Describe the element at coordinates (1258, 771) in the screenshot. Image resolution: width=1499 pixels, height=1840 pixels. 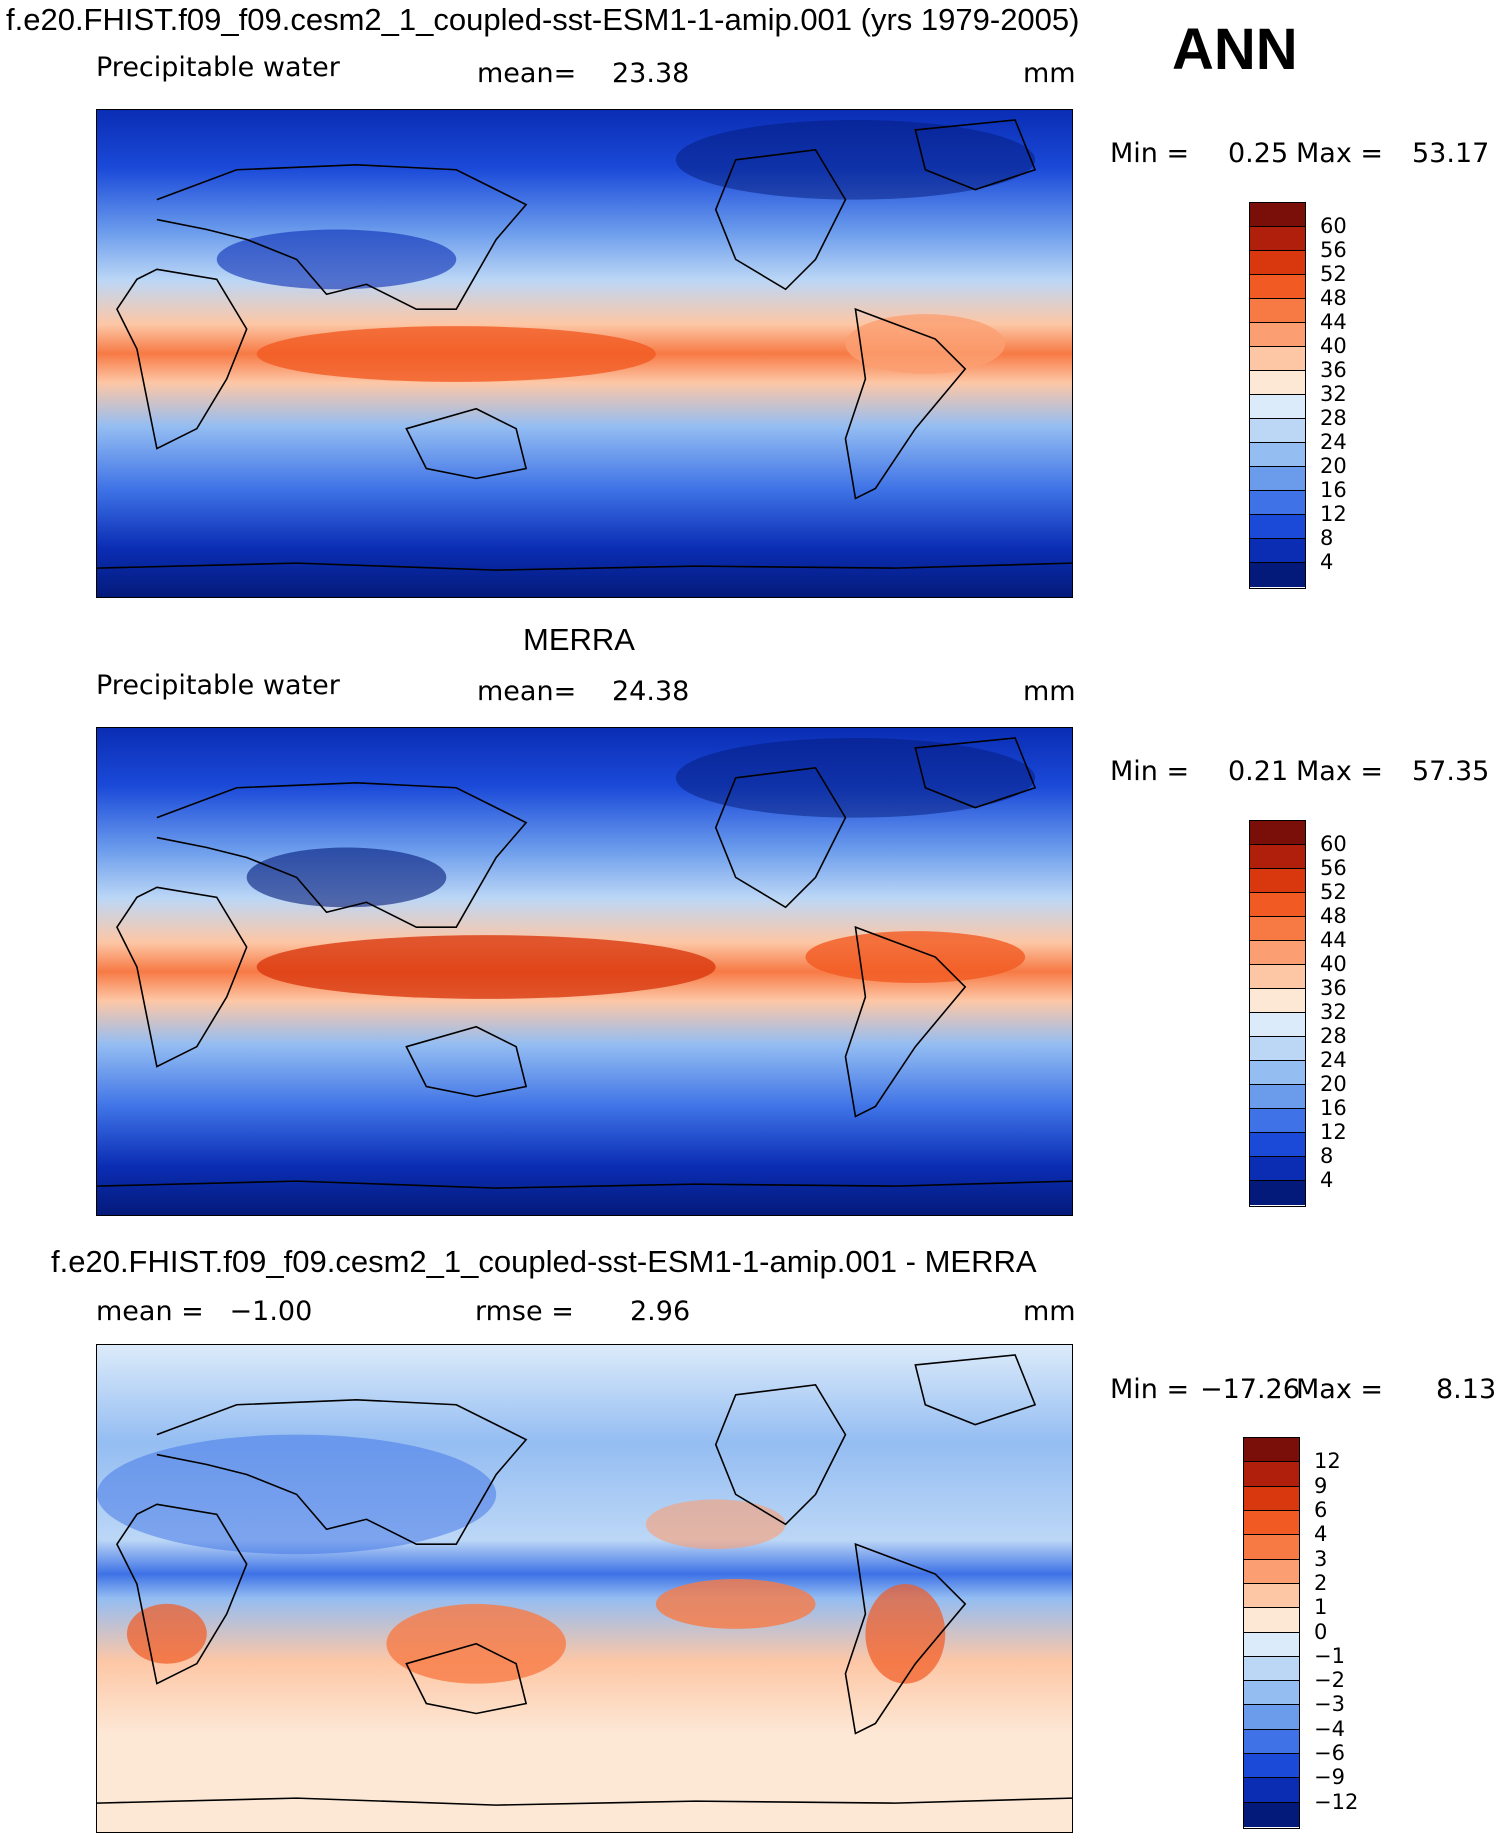
I see `panel-obs-min-value: 0.21` at that location.